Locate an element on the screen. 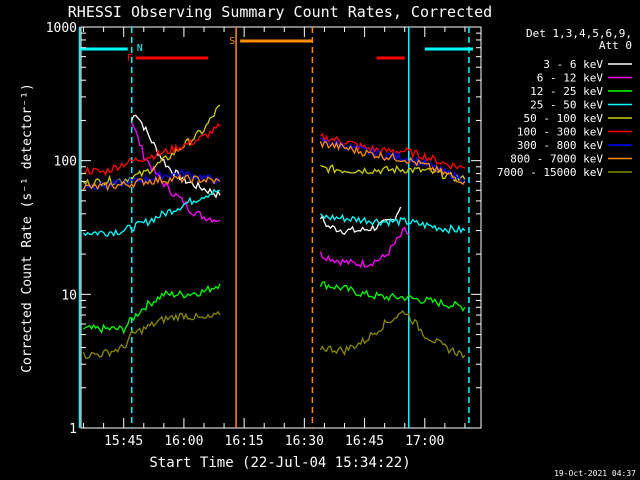 The image size is (640, 480). saa-flag-label: S is located at coordinates (232, 41).